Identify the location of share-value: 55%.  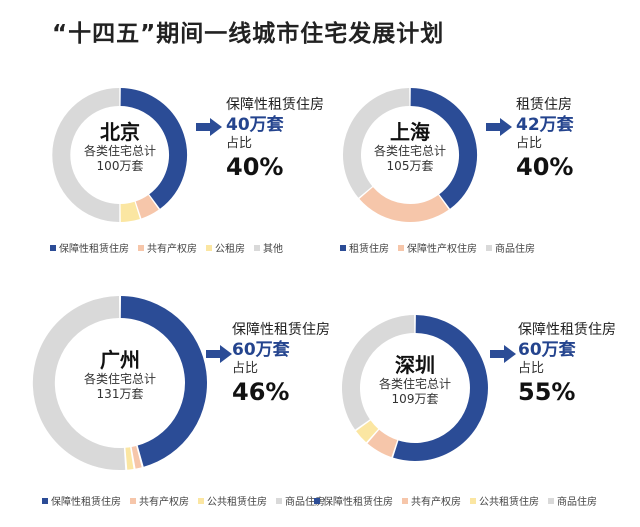
(547, 392).